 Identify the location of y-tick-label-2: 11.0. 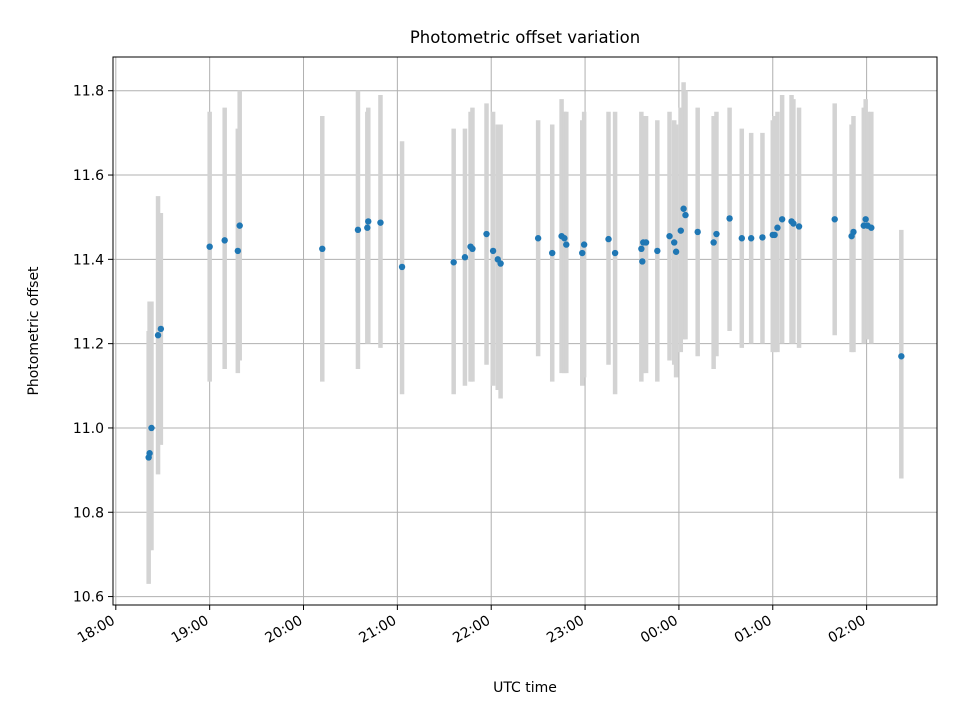
(88, 429).